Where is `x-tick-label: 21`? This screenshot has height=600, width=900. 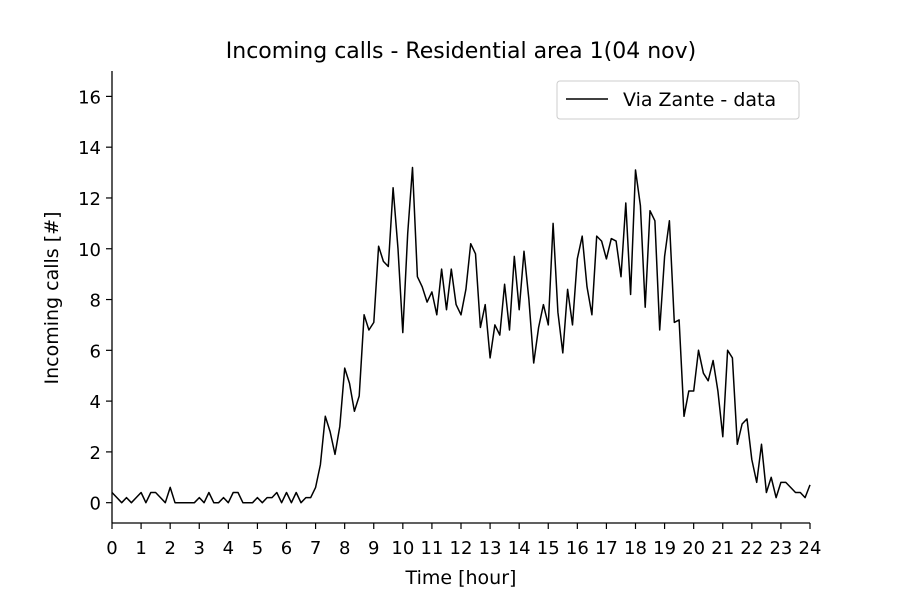
x-tick-label: 21 is located at coordinates (722, 548).